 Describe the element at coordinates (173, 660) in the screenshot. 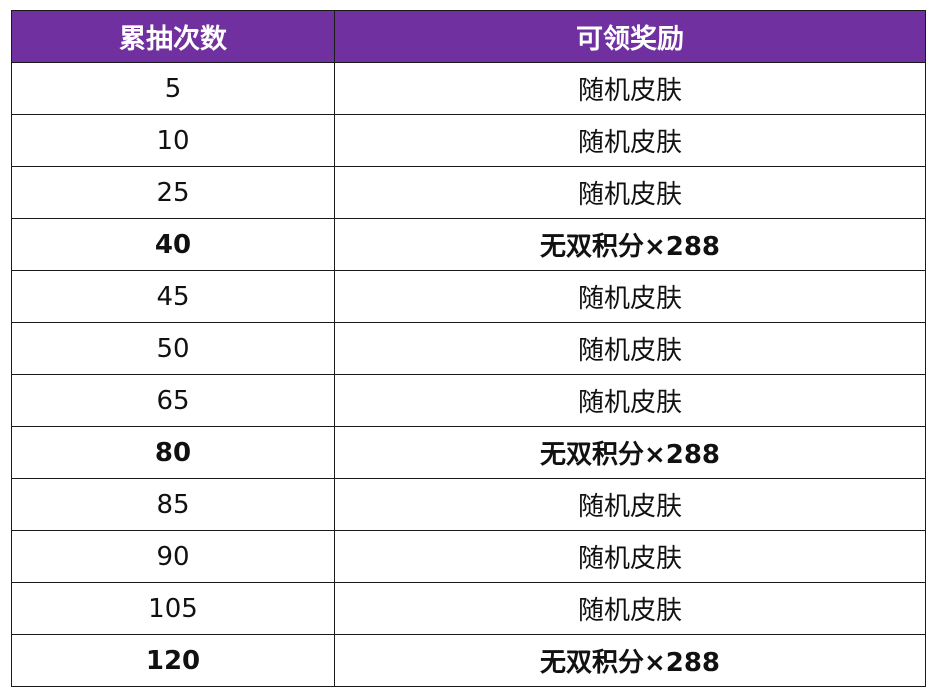

I see `draw-count-cell: 120` at that location.